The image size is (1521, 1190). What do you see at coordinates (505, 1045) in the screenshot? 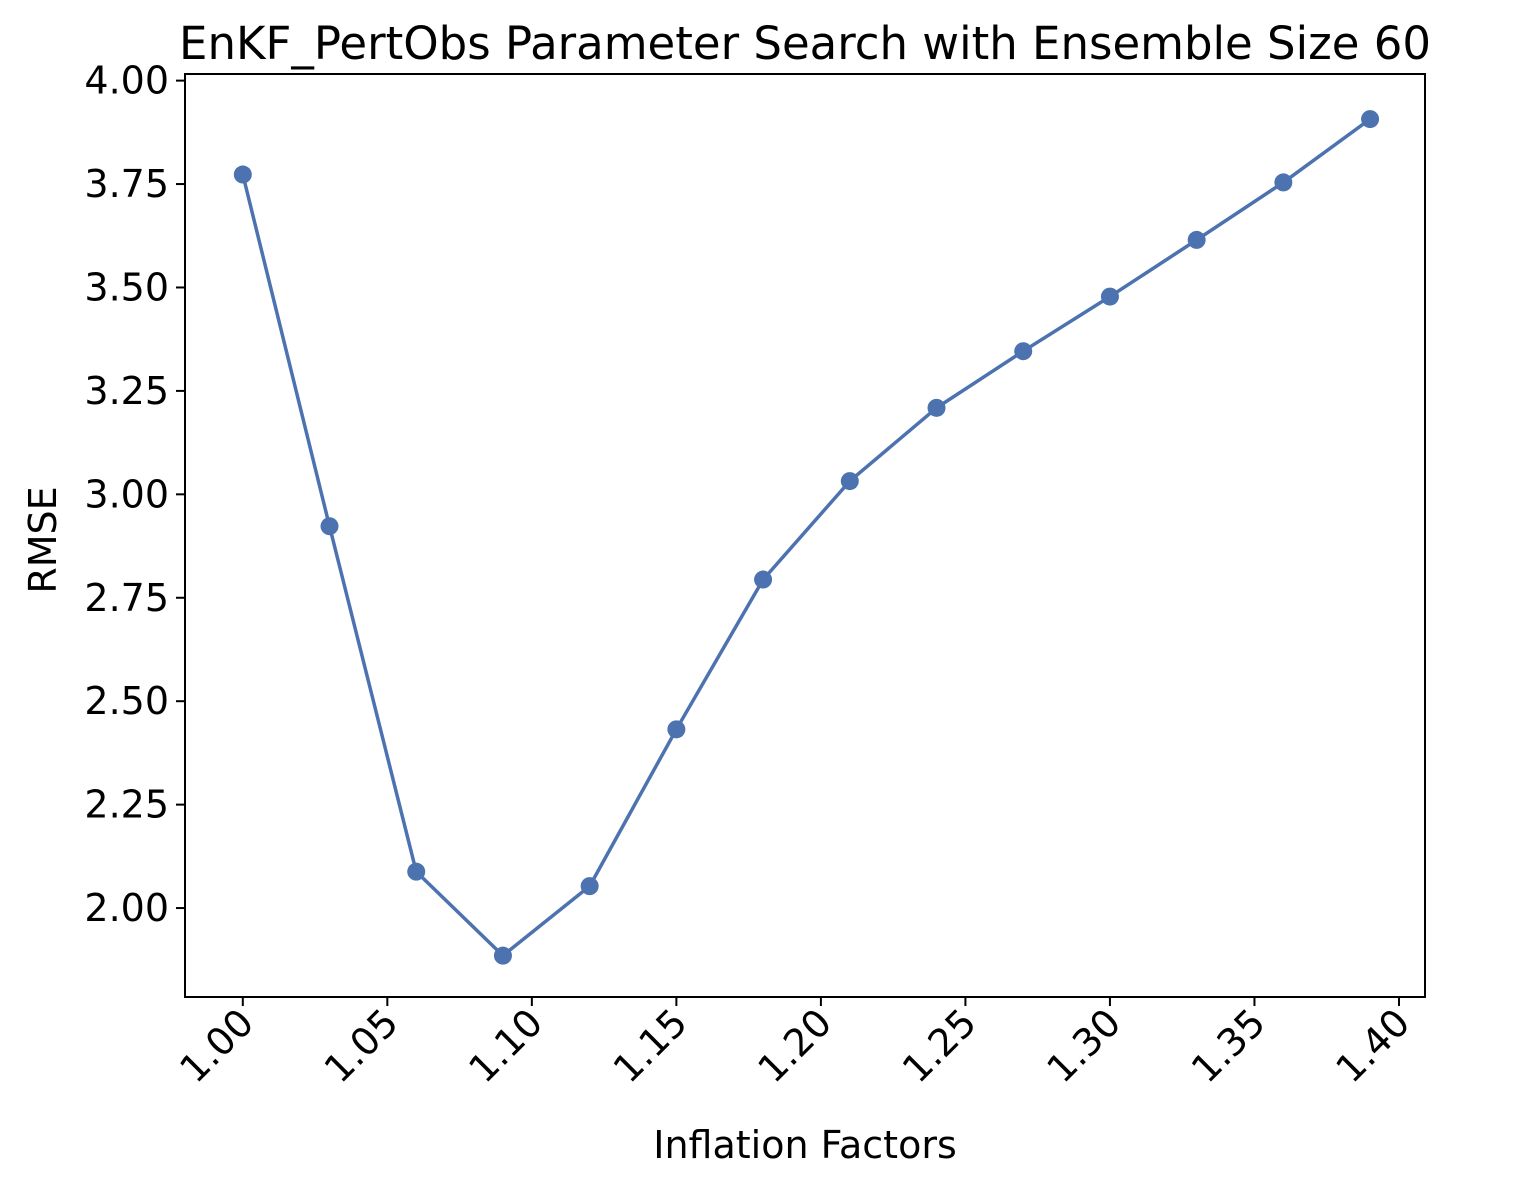
I see `x-tick-label: 1.10` at bounding box center [505, 1045].